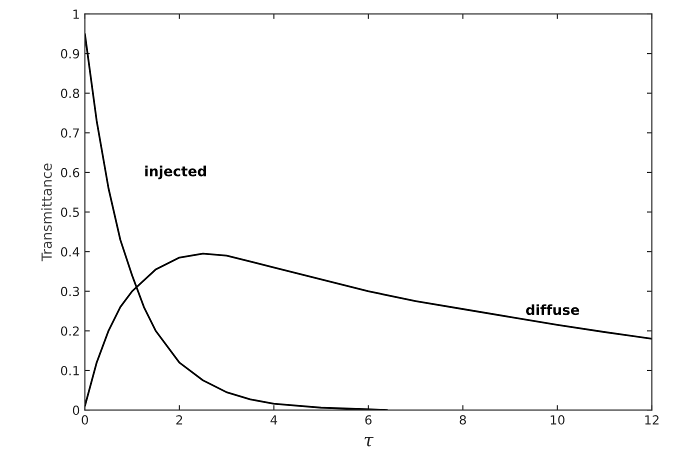 This screenshot has height=466, width=679. Describe the element at coordinates (46, 213) in the screenshot. I see `y-axis-title: Transmittance` at that location.